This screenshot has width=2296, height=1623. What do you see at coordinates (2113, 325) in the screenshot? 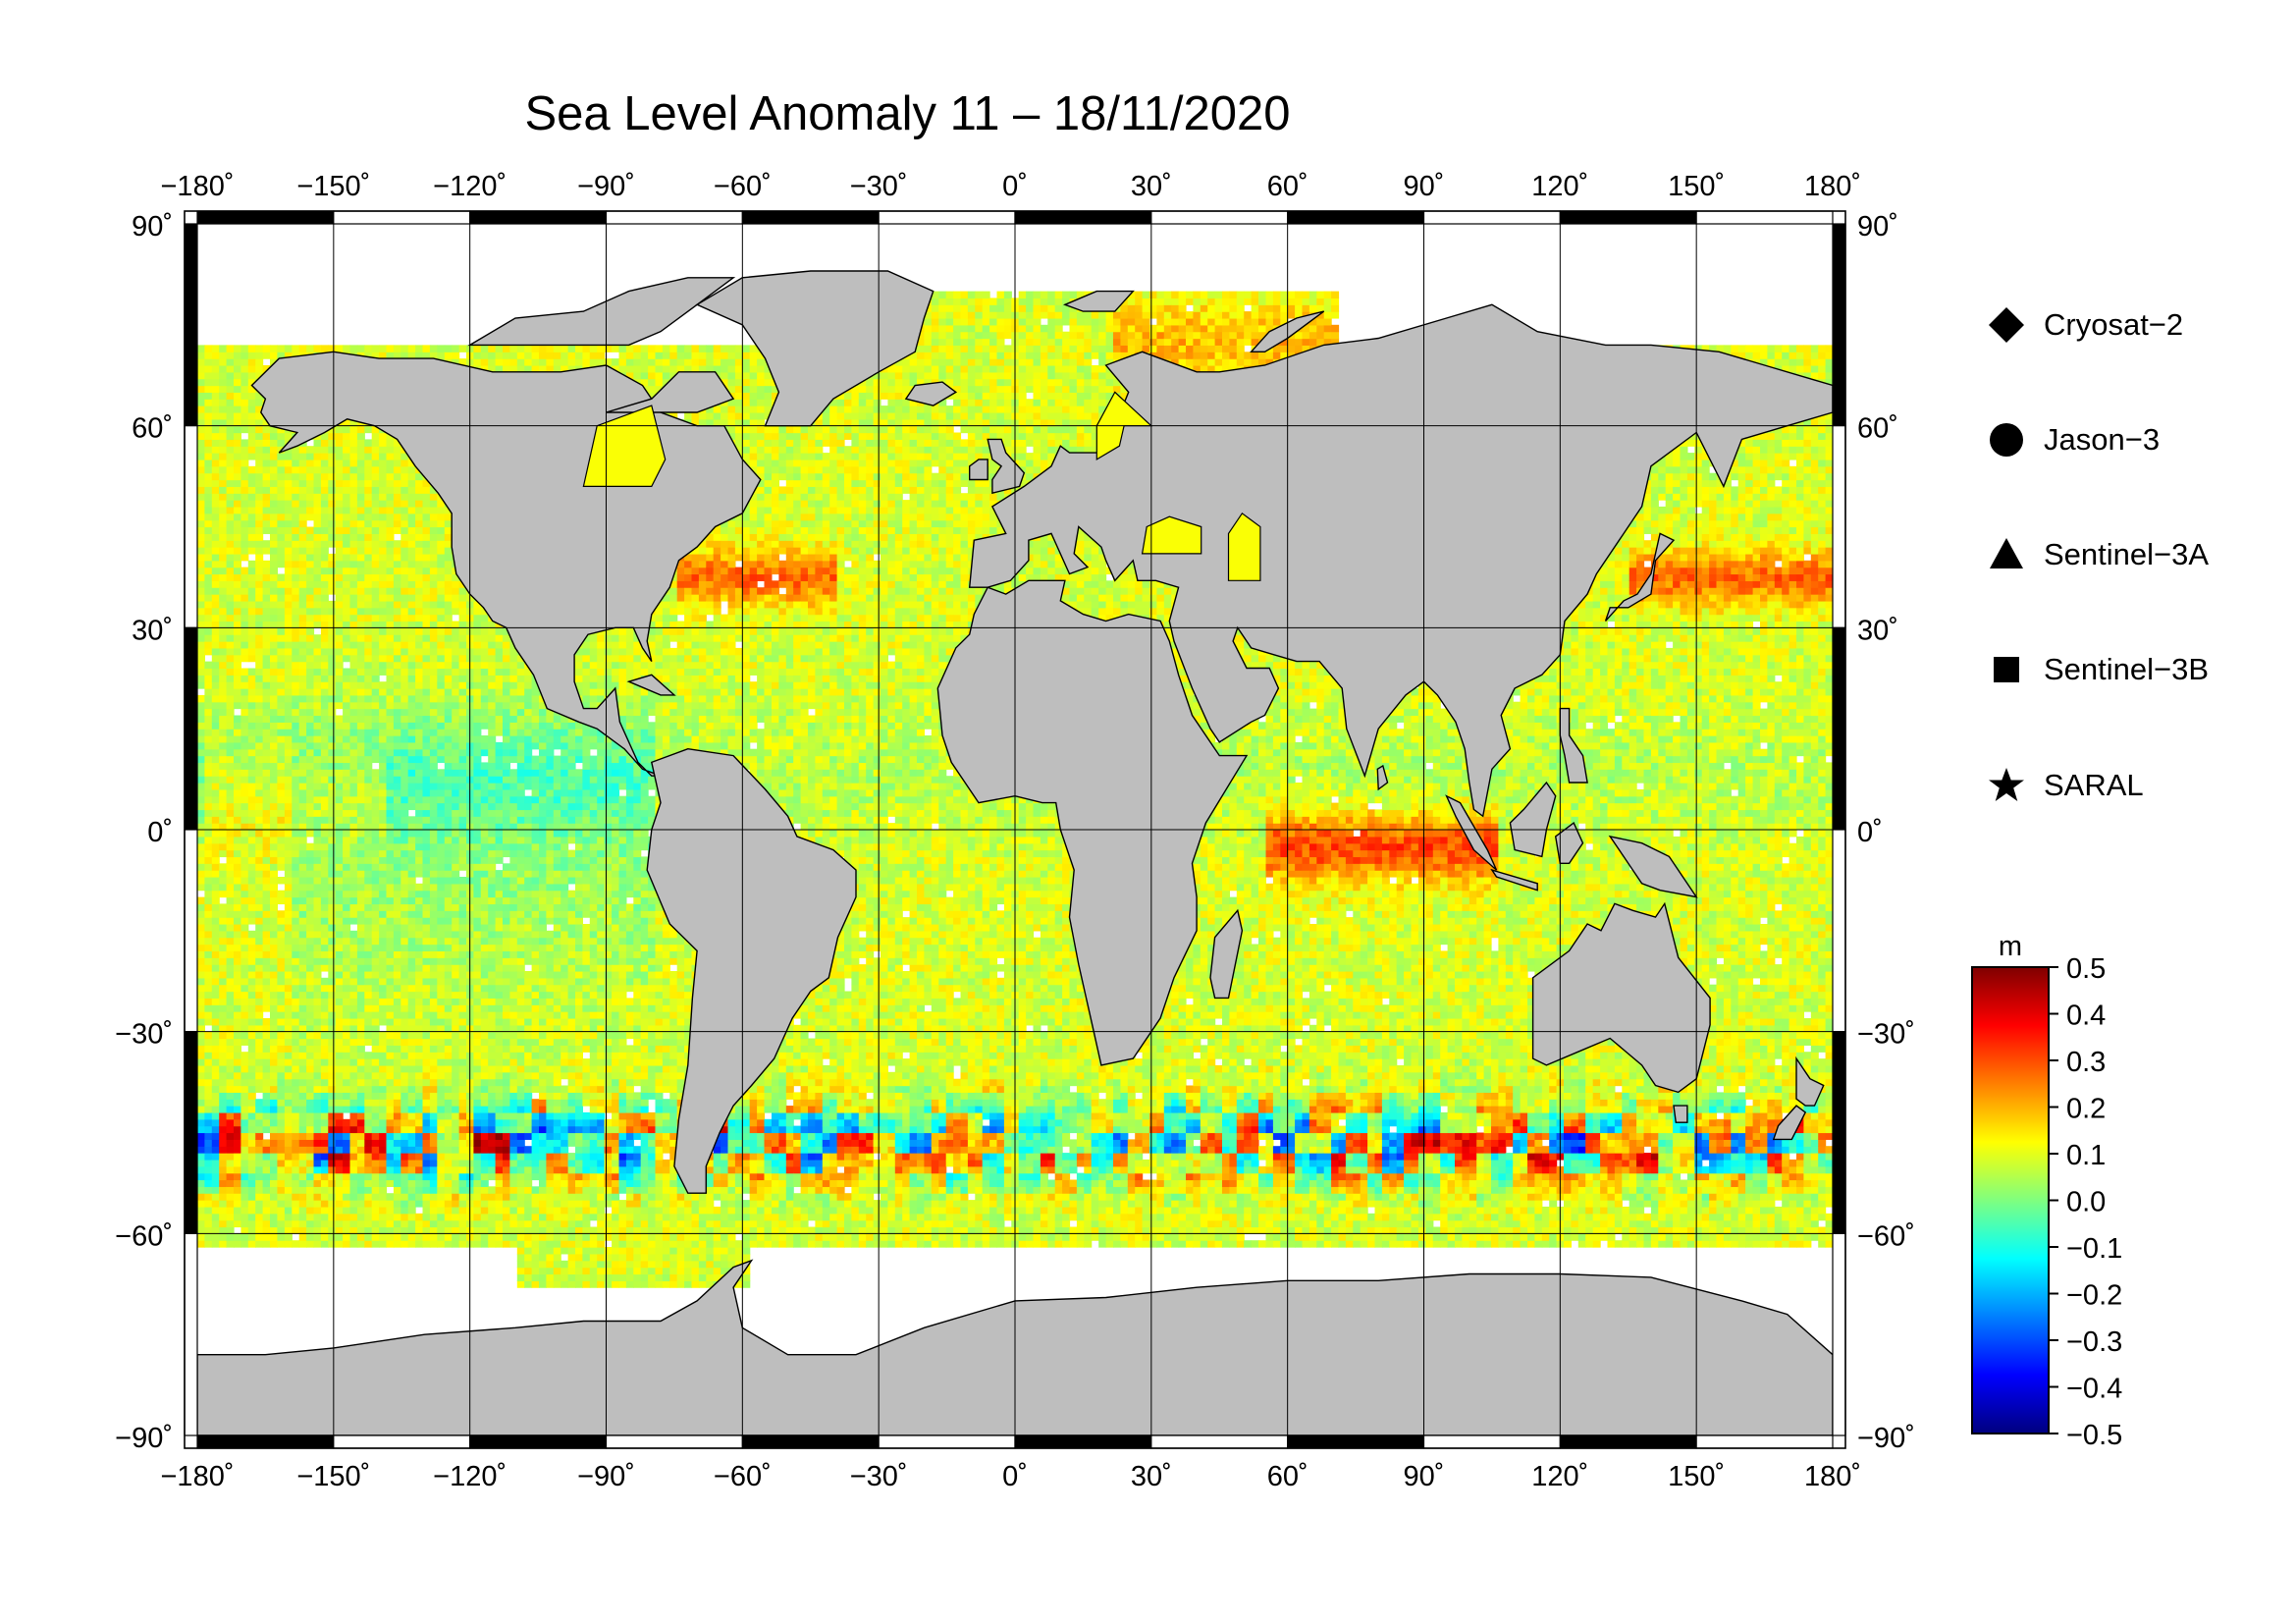
I see `legend-label: Cryosat−2` at bounding box center [2113, 325].